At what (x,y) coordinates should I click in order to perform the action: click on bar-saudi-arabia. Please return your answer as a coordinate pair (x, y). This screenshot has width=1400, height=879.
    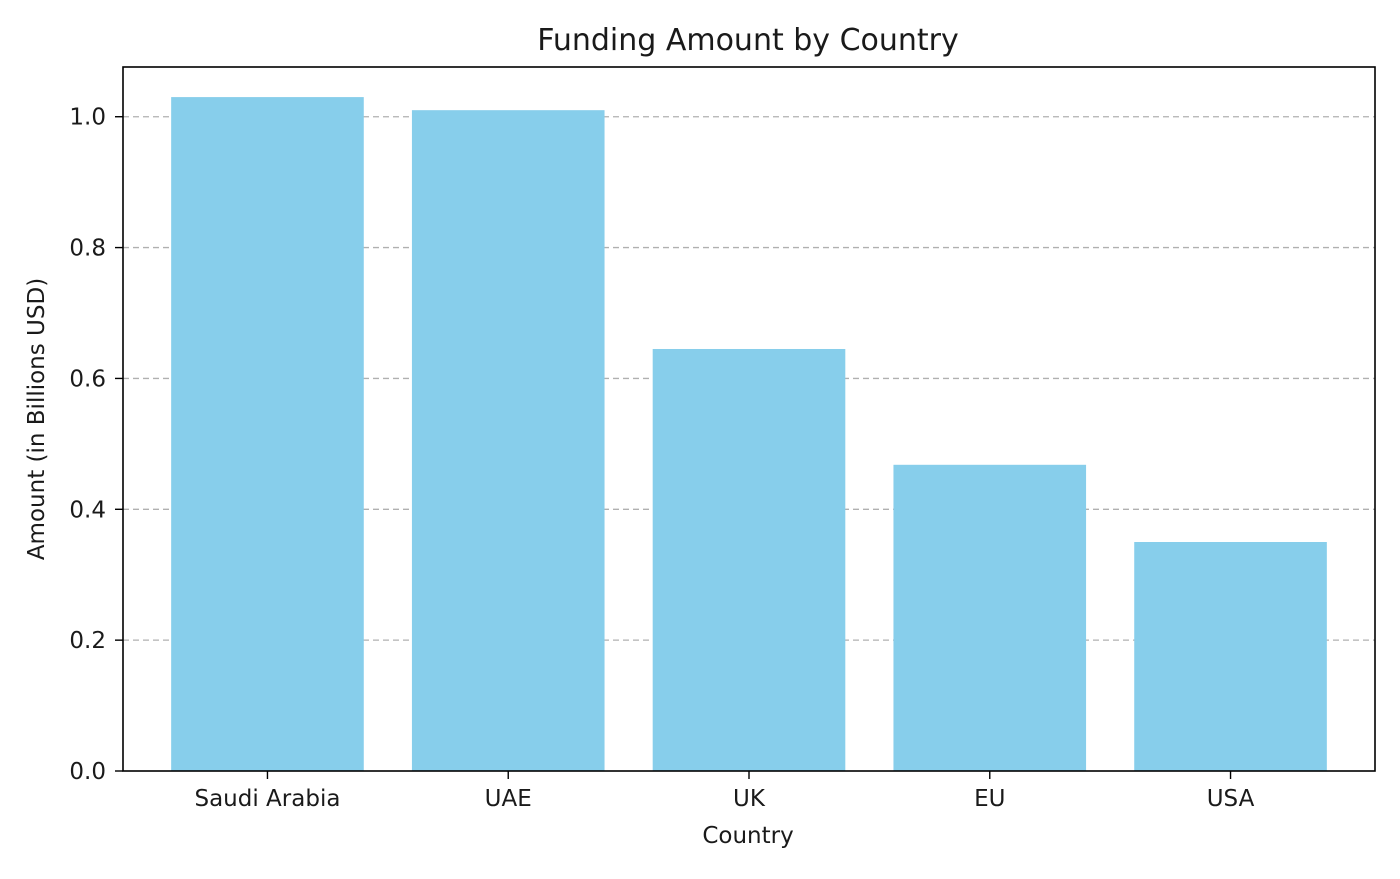
    Looking at the image, I should click on (267, 434).